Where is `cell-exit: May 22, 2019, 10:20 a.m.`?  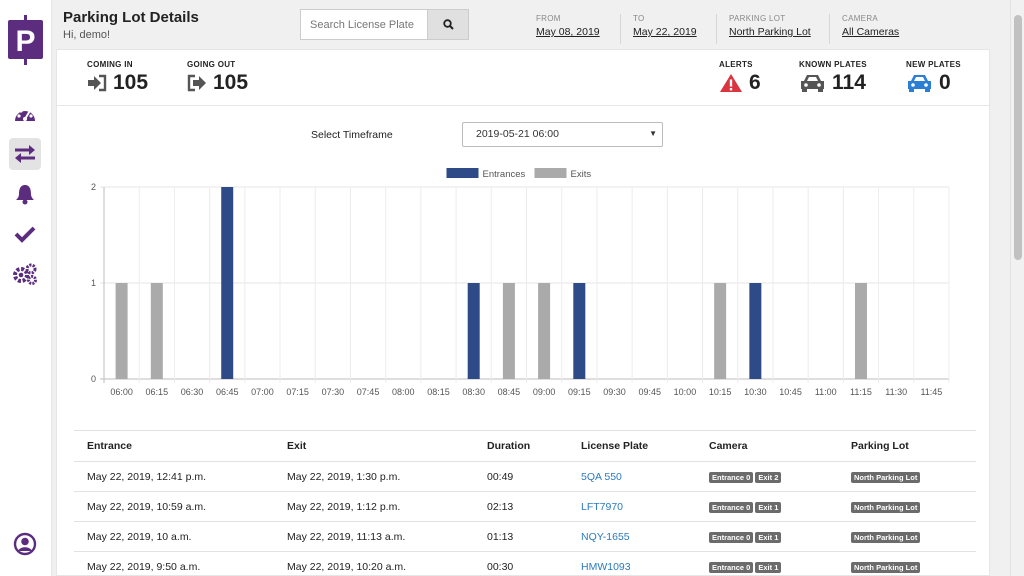
cell-exit: May 22, 2019, 10:20 a.m. is located at coordinates (347, 567).